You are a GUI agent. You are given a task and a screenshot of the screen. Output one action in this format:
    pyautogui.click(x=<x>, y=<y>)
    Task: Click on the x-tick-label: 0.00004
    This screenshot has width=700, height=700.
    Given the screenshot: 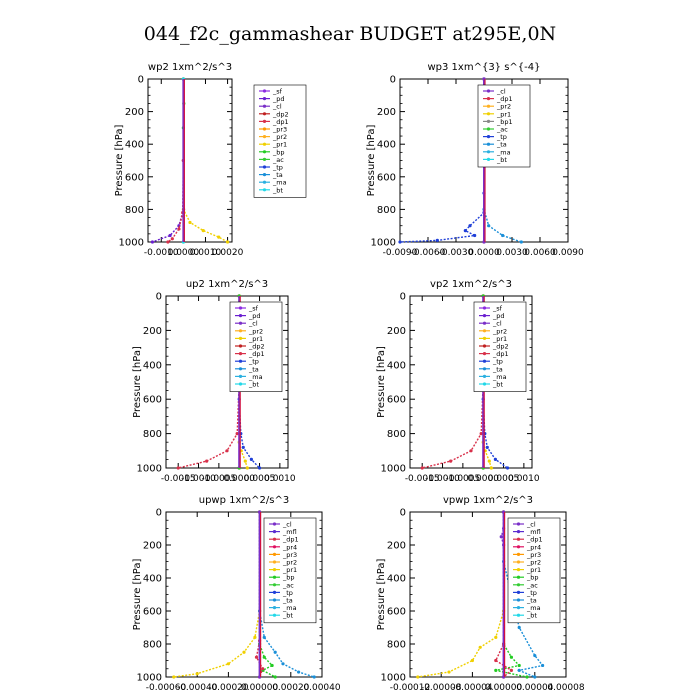 What is the action you would take?
    pyautogui.click(x=534, y=688)
    